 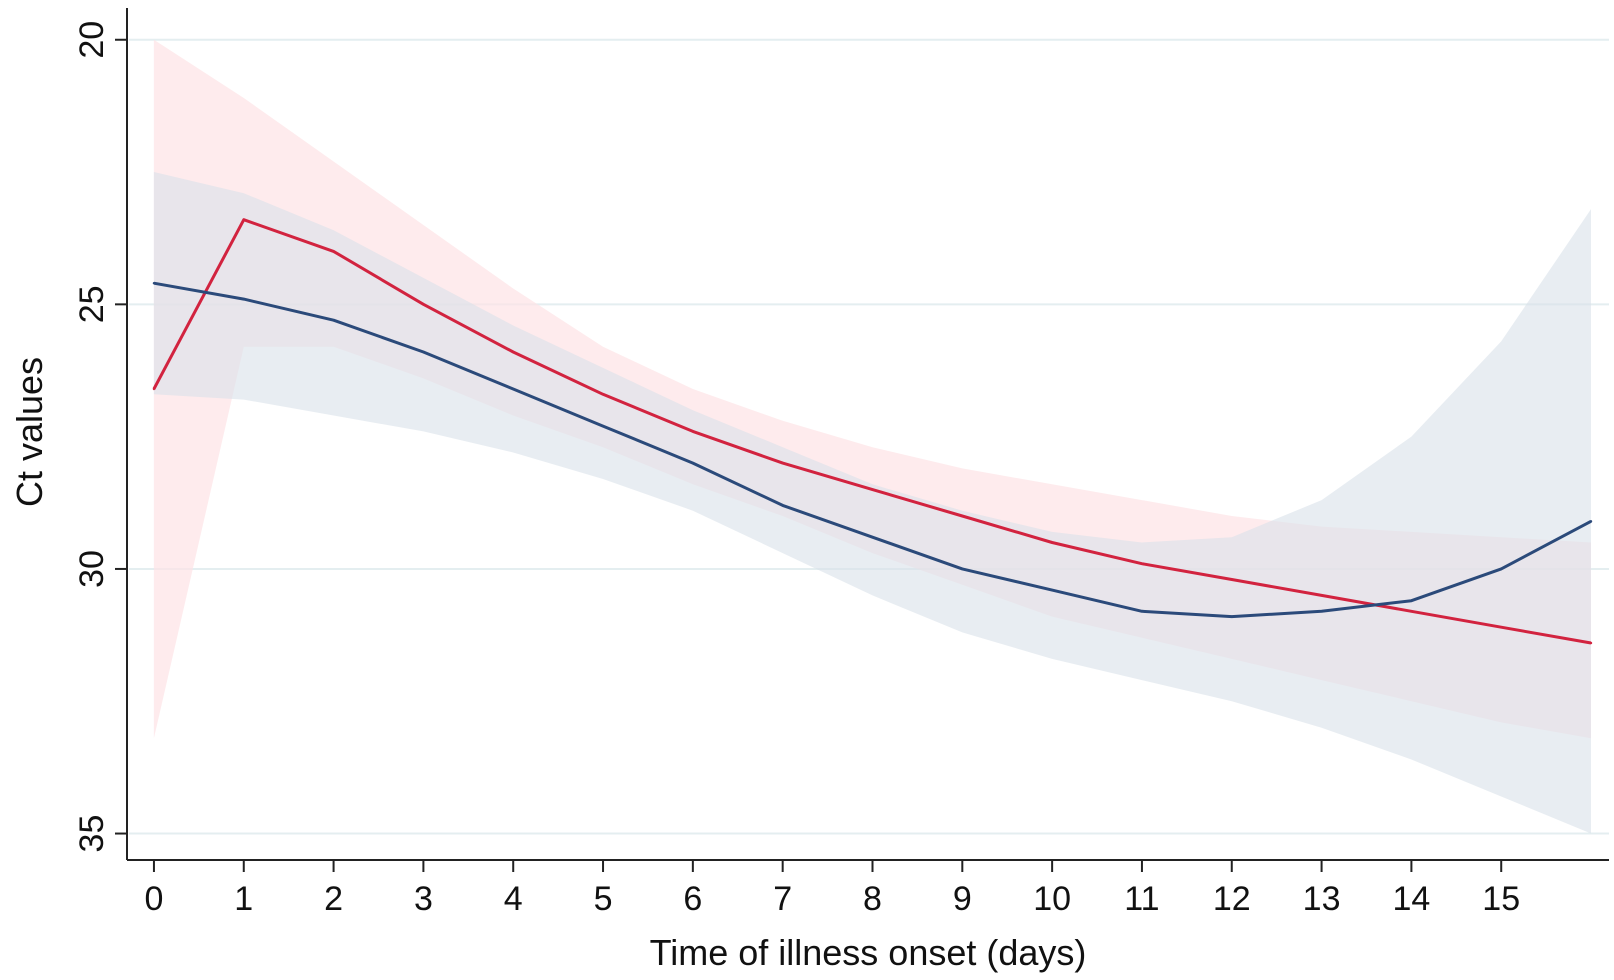 I want to click on x-tick-label: 0, so click(x=153, y=899).